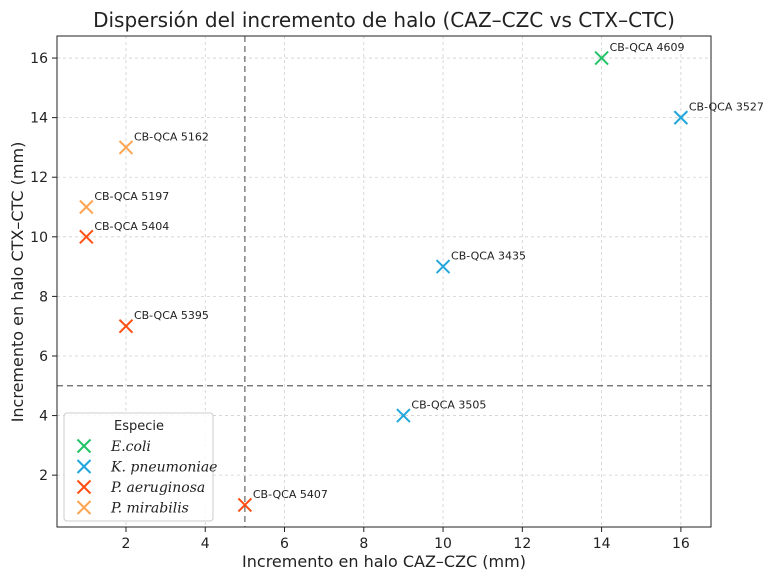 The height and width of the screenshot is (579, 774). What do you see at coordinates (205, 544) in the screenshot?
I see `x-tick-label: 4` at bounding box center [205, 544].